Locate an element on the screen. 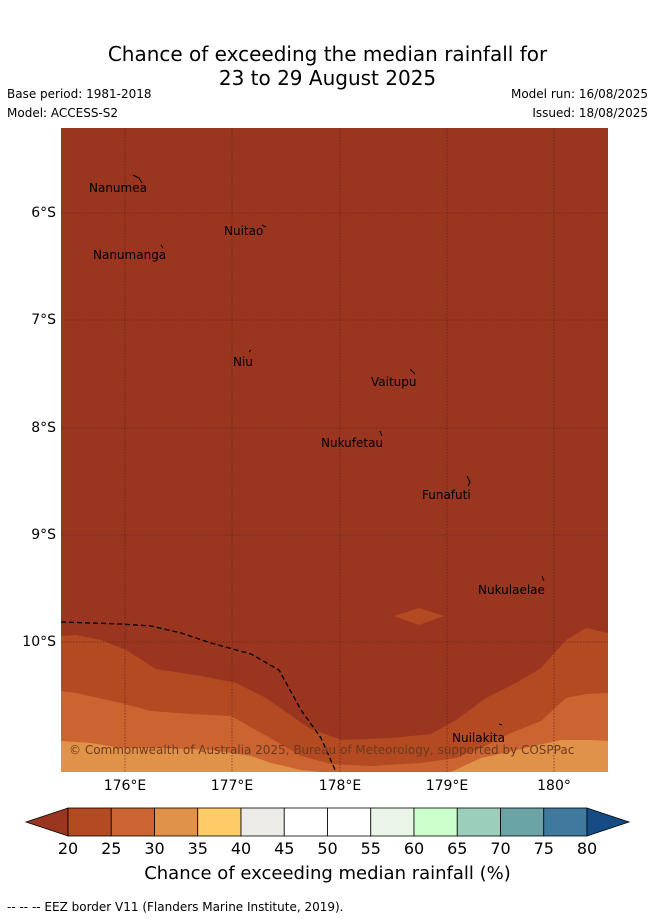 This screenshot has width=655, height=919. colorbar-title: Chance of exceeding median rainfall (%) is located at coordinates (327, 873).